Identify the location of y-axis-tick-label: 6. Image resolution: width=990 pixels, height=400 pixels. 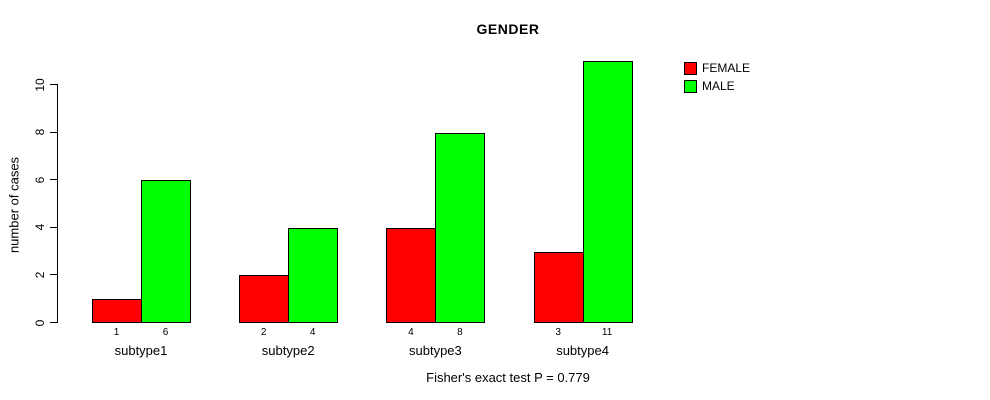
(40, 180).